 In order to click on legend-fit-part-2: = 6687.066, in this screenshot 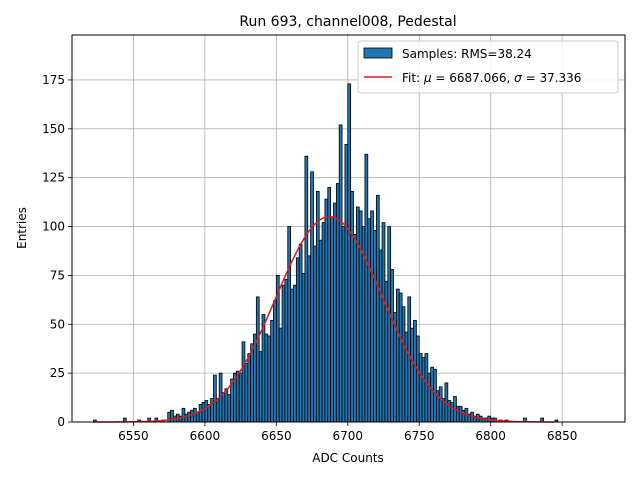, I will do `click(473, 78)`.